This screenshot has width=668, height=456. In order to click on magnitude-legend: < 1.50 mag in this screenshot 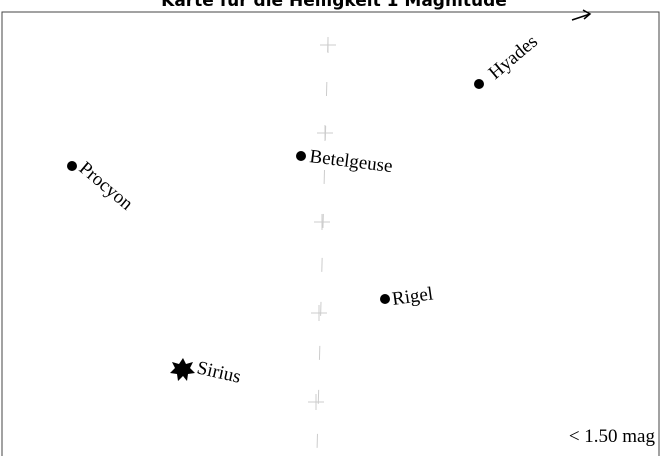, I will do `click(612, 436)`.